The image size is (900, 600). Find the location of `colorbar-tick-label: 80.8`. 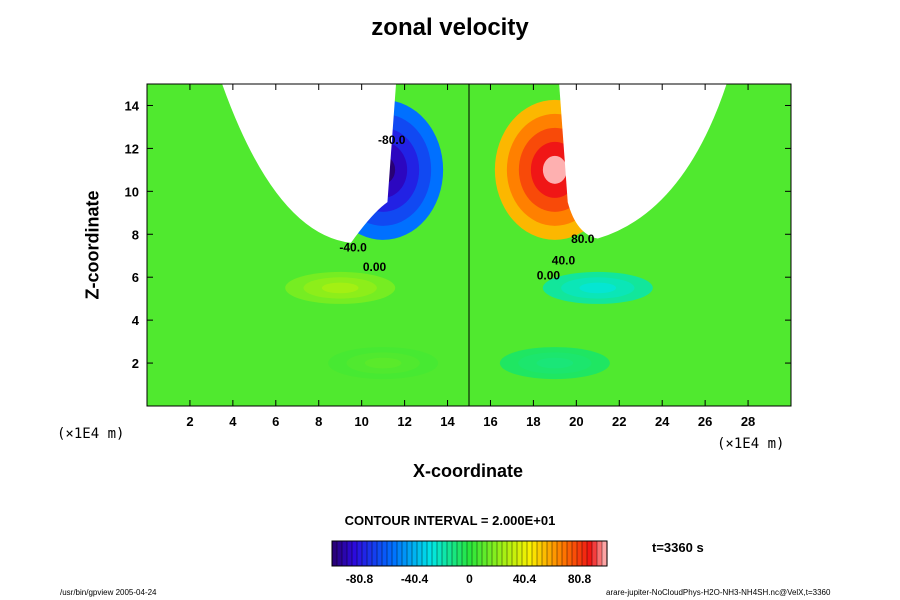

colorbar-tick-label: 80.8 is located at coordinates (580, 579).